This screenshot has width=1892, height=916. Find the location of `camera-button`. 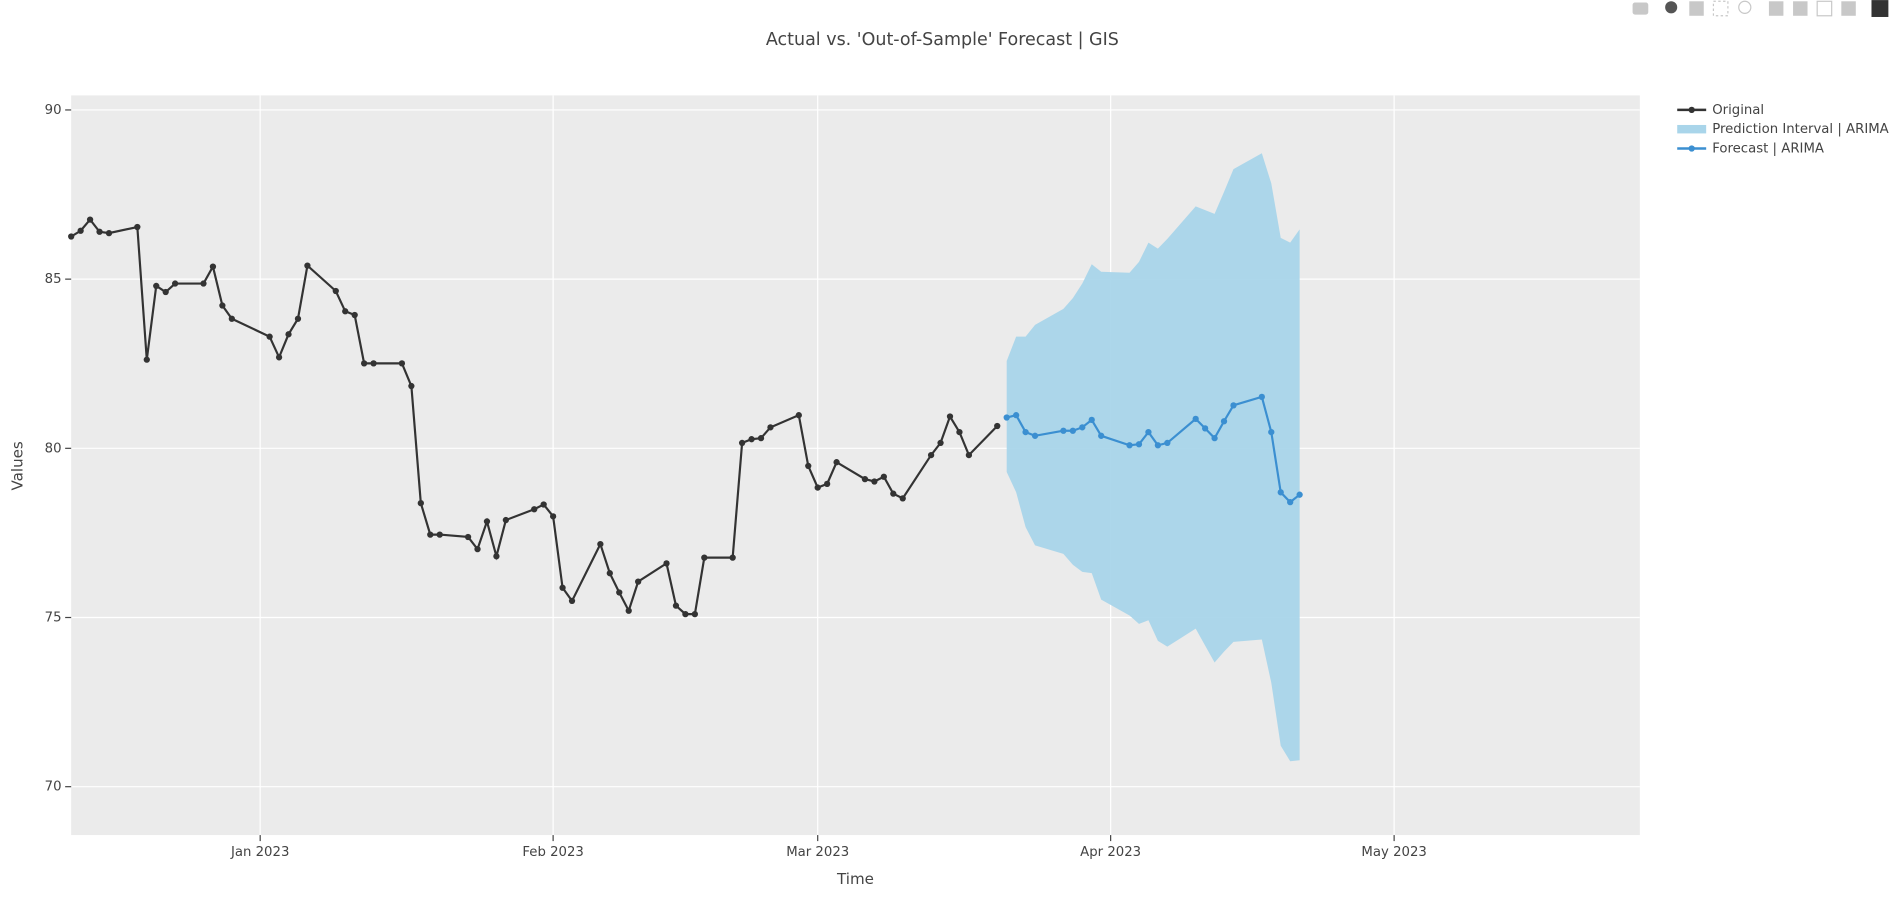

camera-button is located at coordinates (1640, 8).